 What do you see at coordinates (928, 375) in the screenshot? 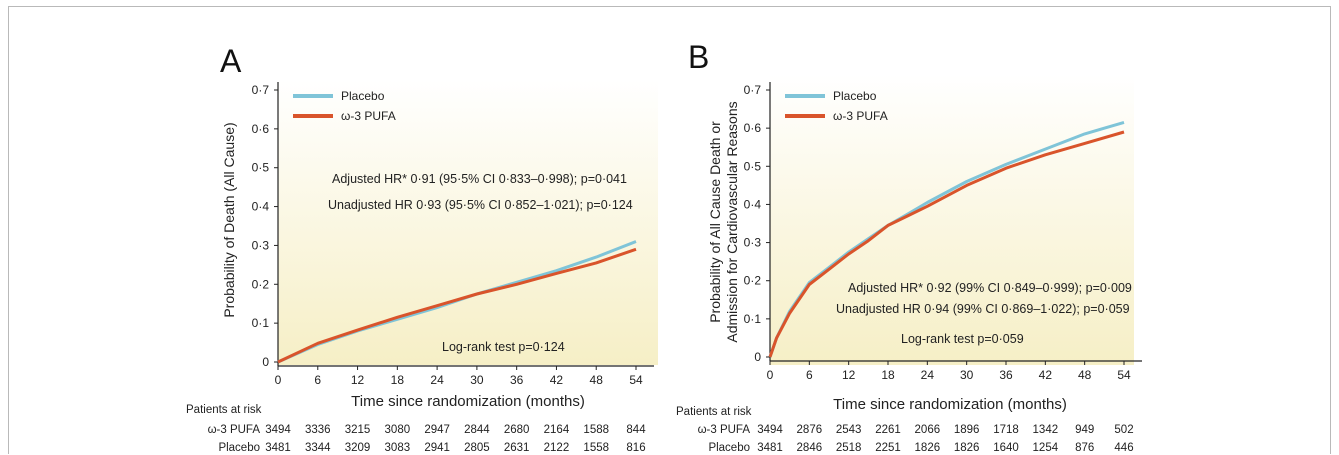
I see `x-tick-label: 24` at bounding box center [928, 375].